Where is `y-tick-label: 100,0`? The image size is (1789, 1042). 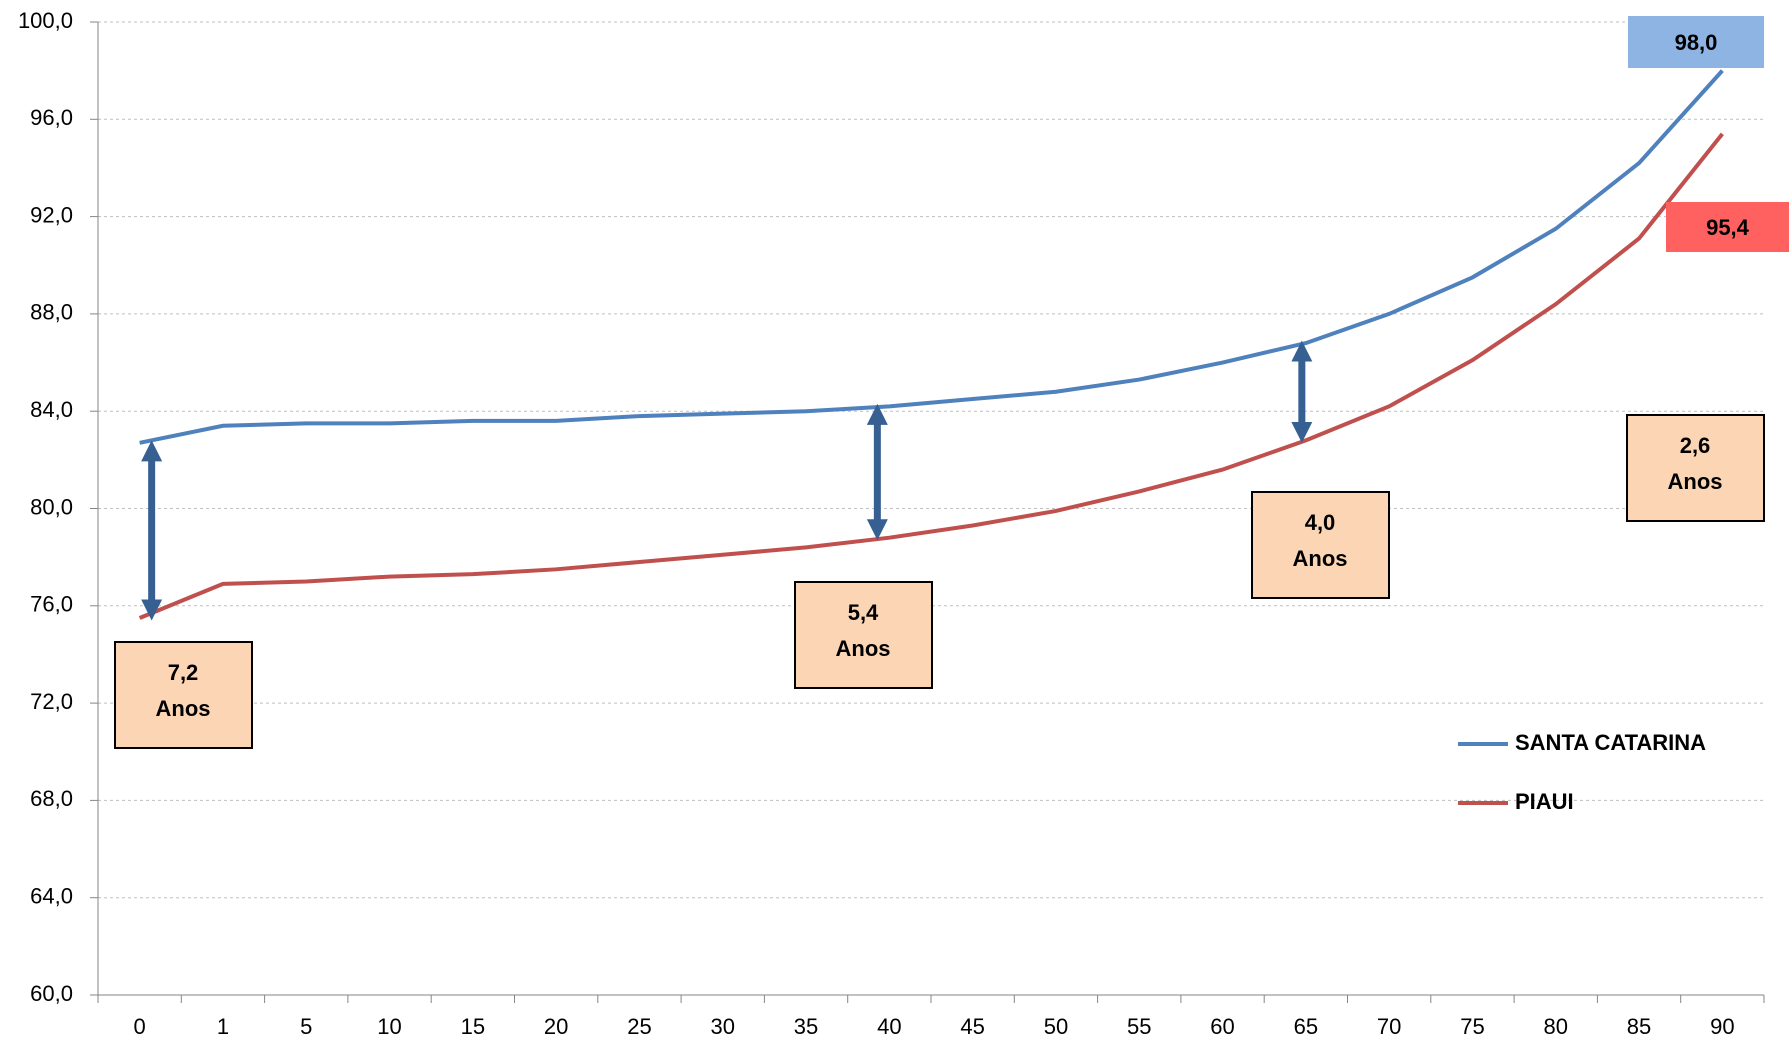 y-tick-label: 100,0 is located at coordinates (45, 20).